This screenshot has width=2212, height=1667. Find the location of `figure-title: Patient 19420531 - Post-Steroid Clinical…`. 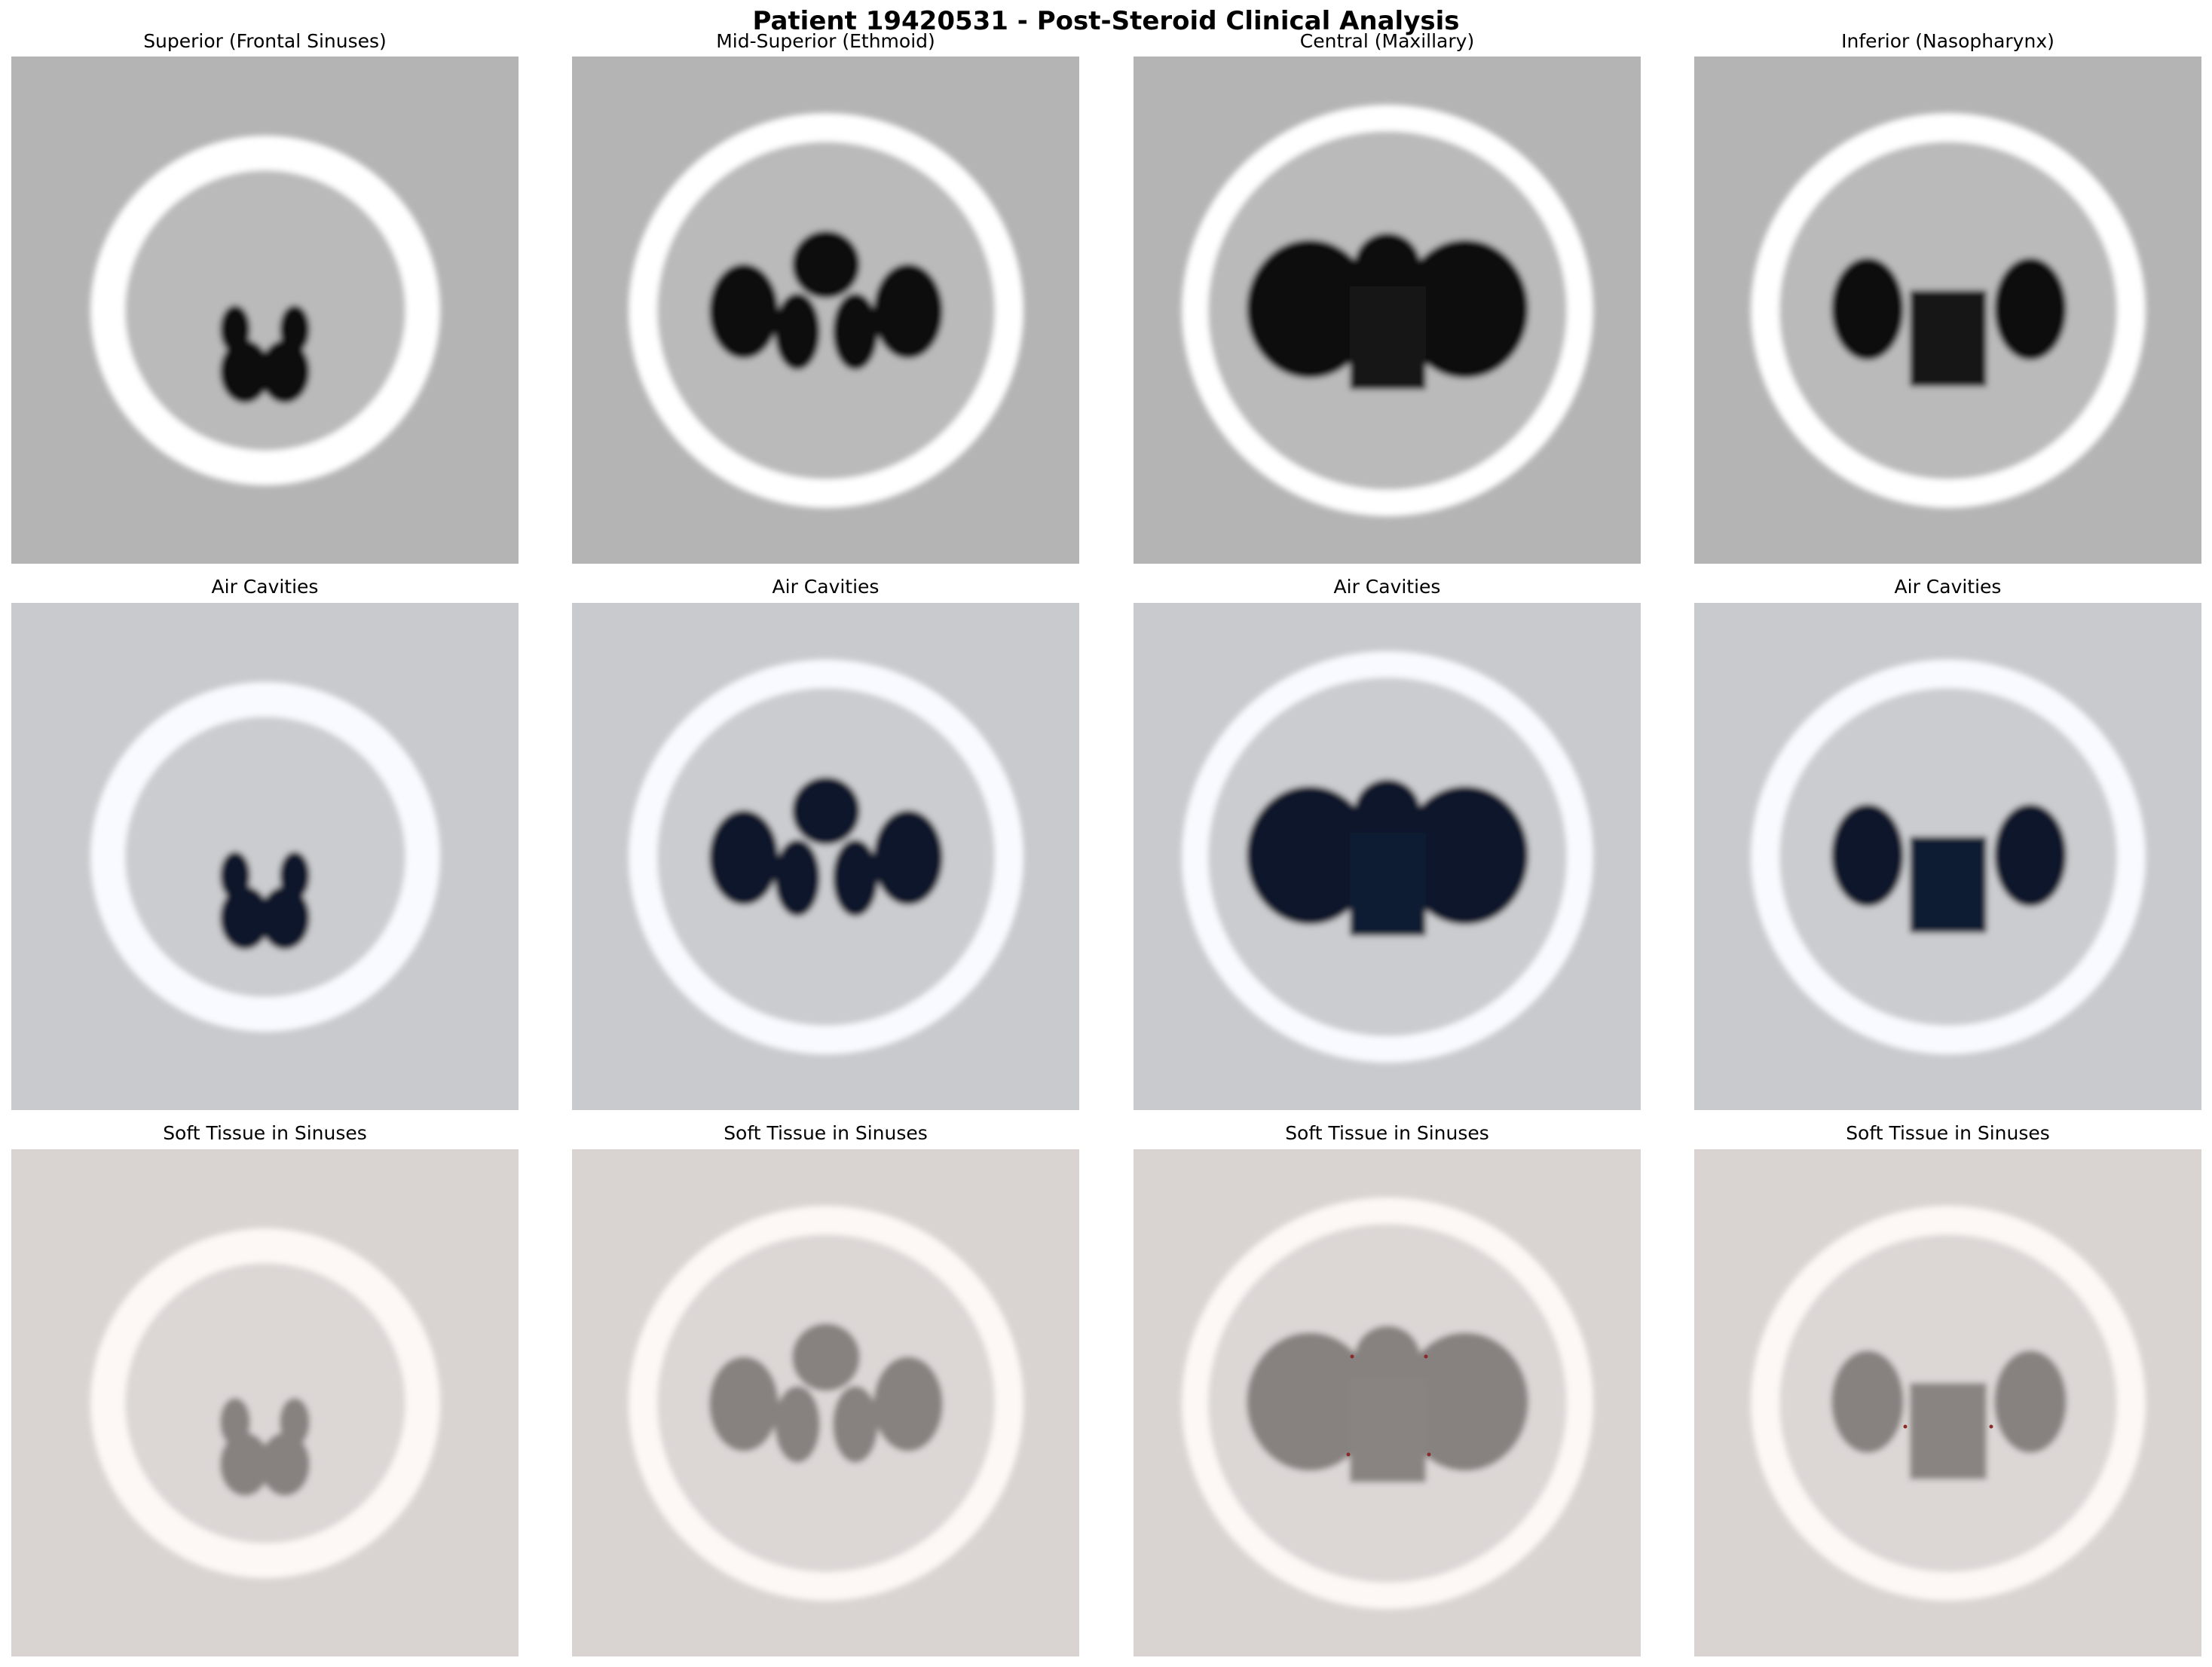

figure-title: Patient 19420531 - Post-Steroid Clinical… is located at coordinates (1106, 21).